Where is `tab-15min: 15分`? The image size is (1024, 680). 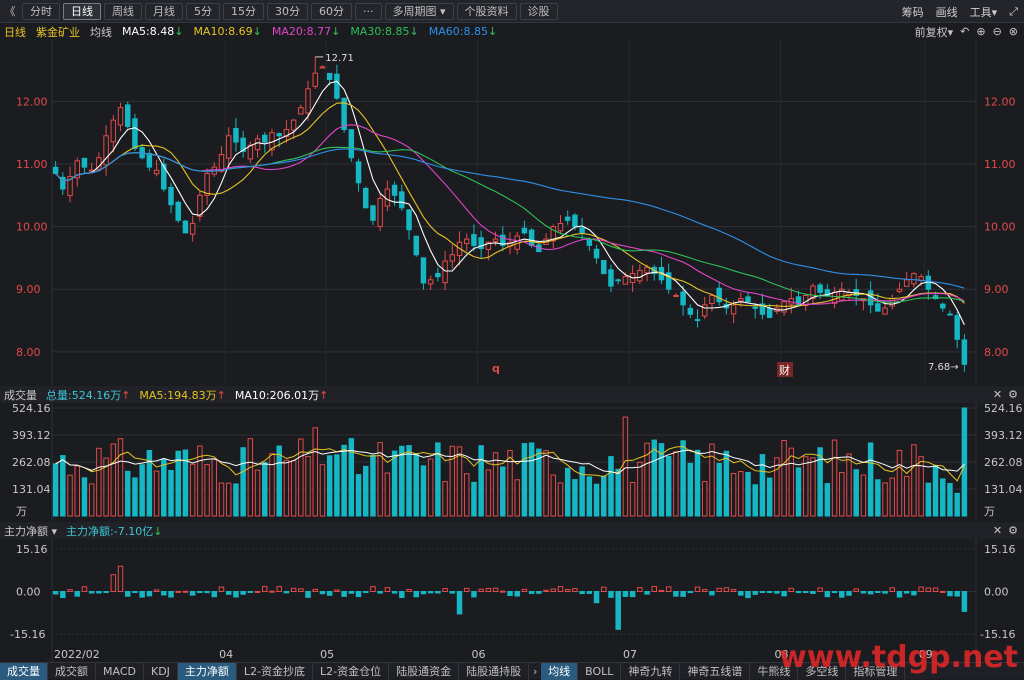 tab-15min: 15分 is located at coordinates (243, 11).